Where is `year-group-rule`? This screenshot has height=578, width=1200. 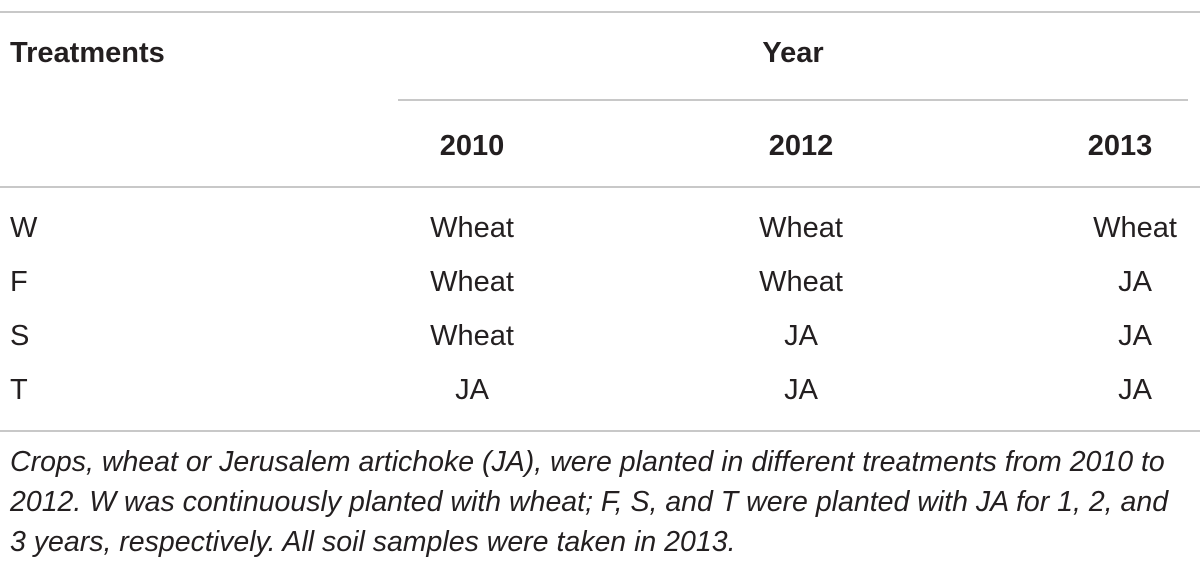
year-group-rule is located at coordinates (793, 100).